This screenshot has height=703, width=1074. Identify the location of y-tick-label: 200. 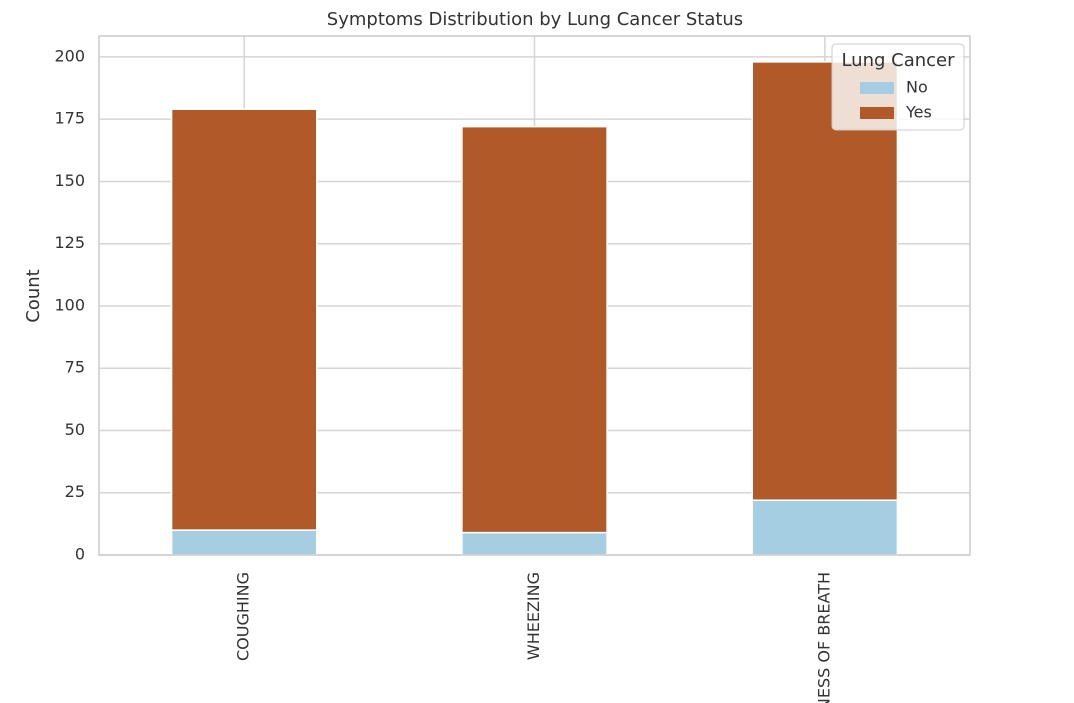
(69, 55).